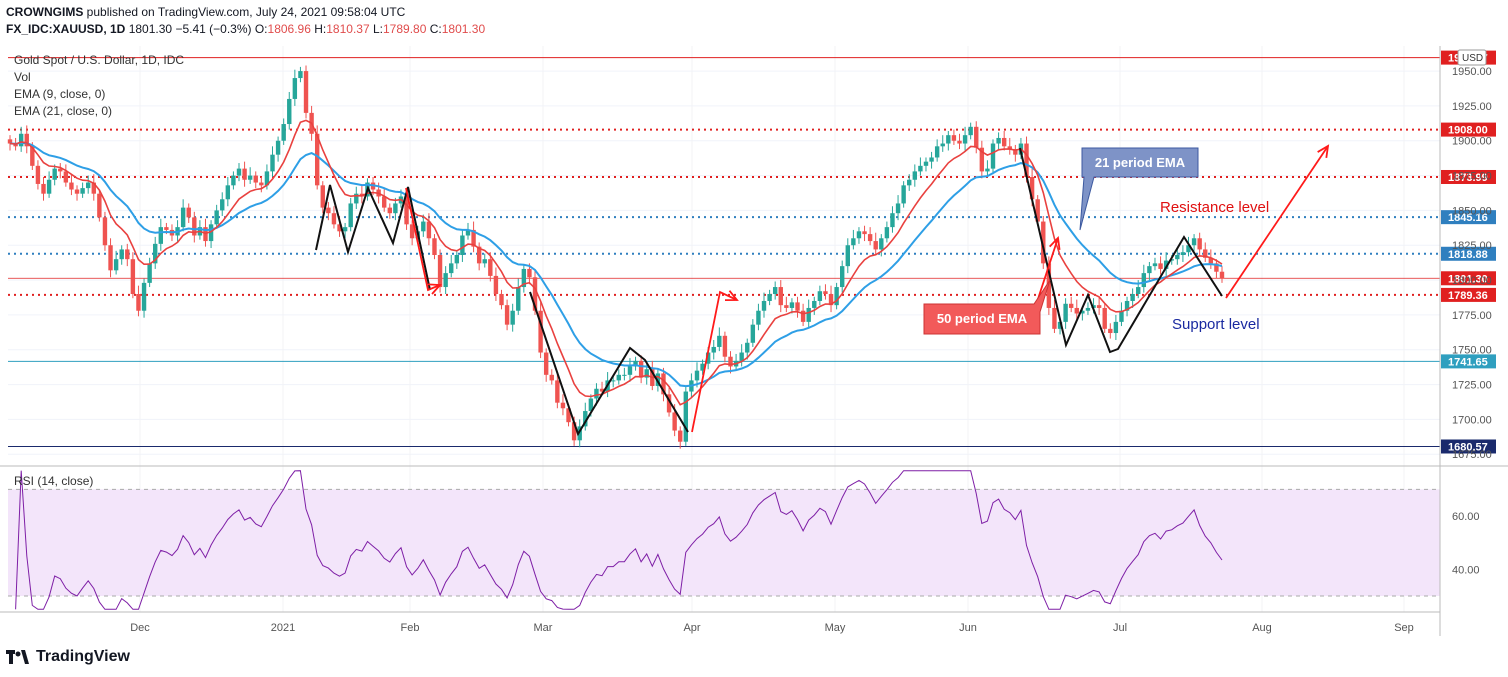 Image resolution: width=1508 pixels, height=677 pixels. What do you see at coordinates (714, 361) in the screenshot?
I see `arrow-apr` at bounding box center [714, 361].